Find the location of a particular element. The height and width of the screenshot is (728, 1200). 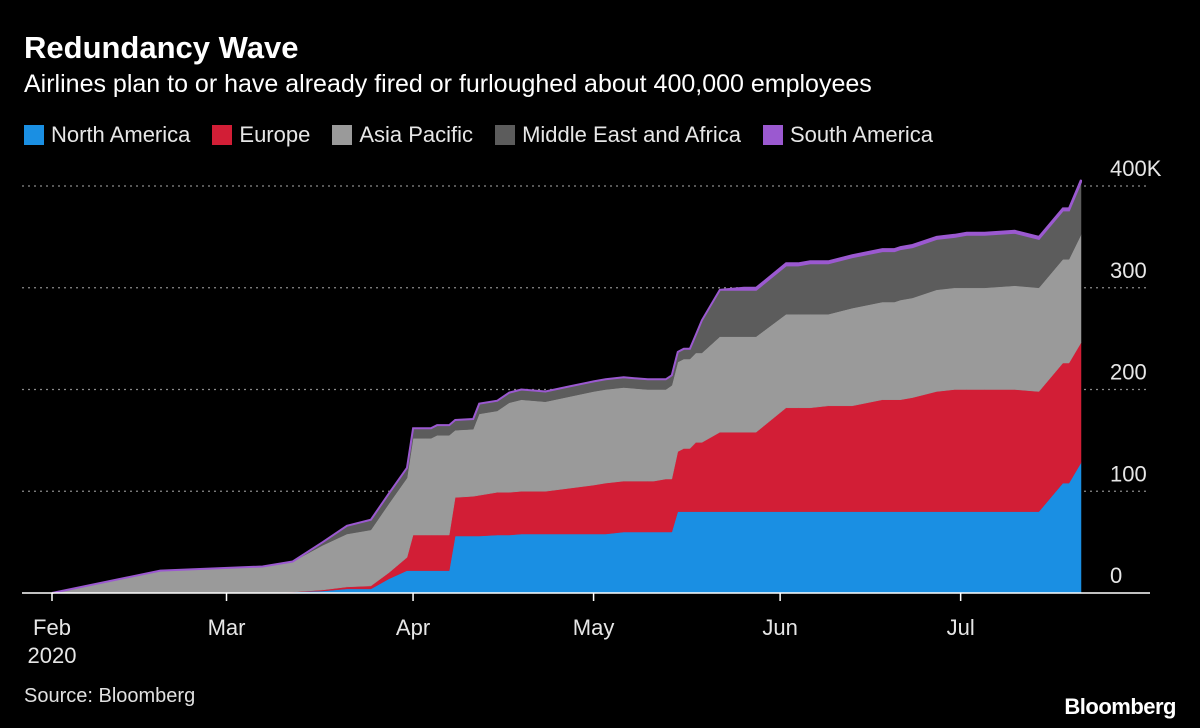

legend-swatch-europe is located at coordinates (222, 135).